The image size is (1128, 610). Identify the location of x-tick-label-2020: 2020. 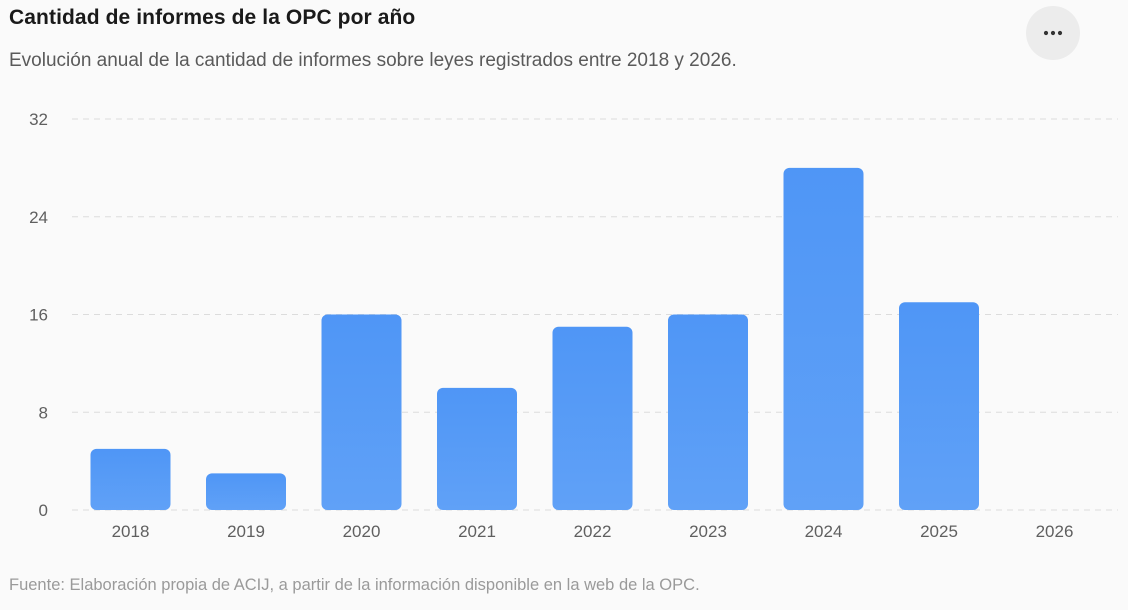
(362, 531).